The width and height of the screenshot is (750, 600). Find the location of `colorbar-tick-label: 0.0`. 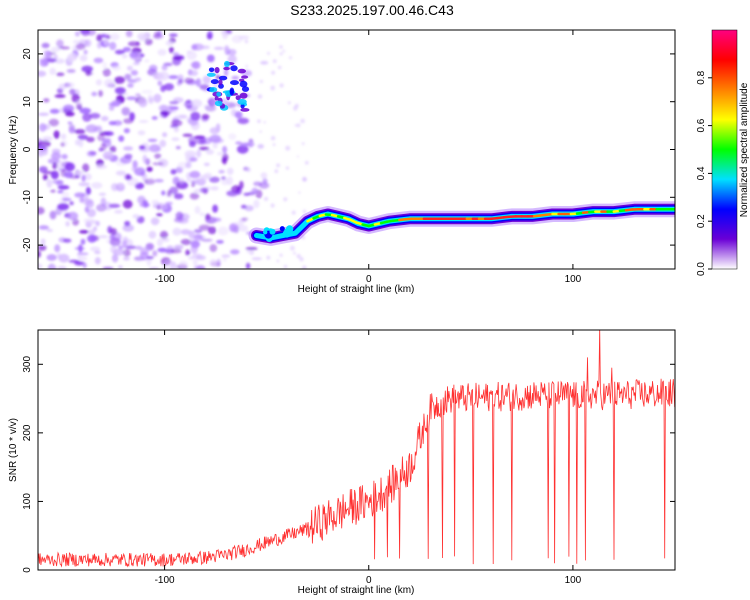

colorbar-tick-label: 0.0 is located at coordinates (701, 269).